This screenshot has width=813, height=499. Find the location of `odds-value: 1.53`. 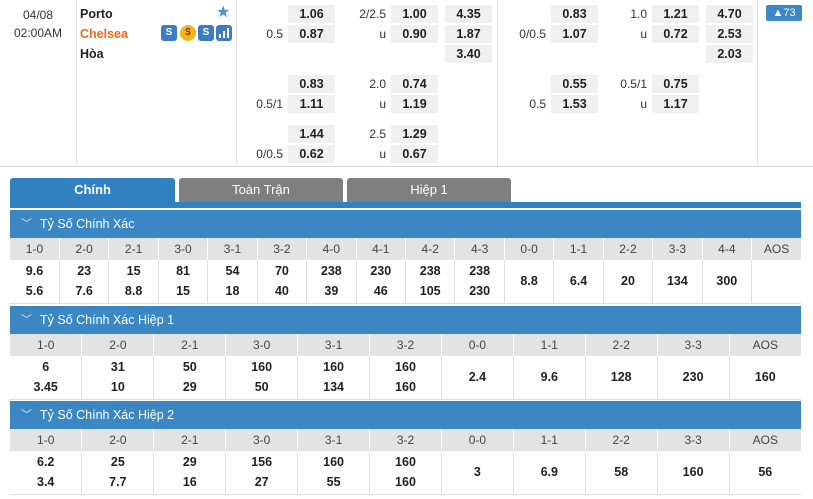

odds-value: 1.53 is located at coordinates (574, 104).